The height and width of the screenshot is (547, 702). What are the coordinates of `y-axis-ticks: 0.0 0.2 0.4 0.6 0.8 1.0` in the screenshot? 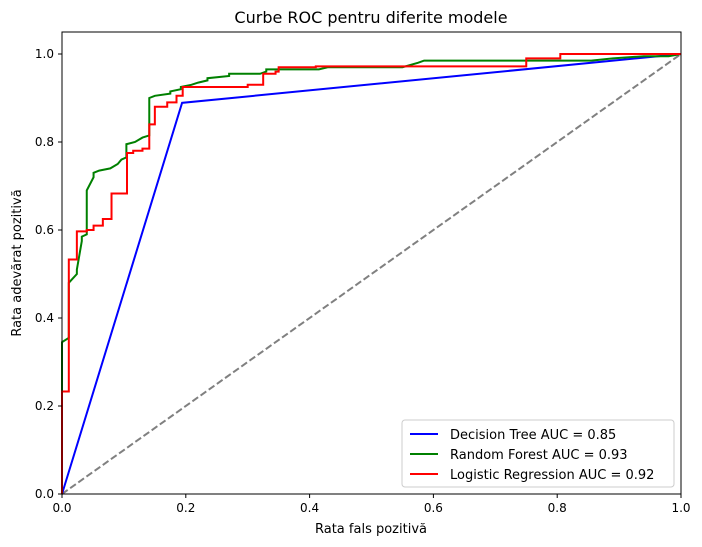 It's located at (48, 274).